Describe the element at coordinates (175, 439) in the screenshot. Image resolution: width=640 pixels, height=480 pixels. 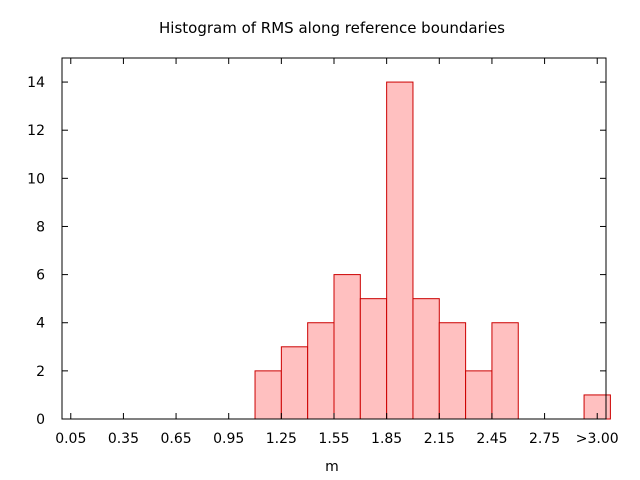
I see `x-tick-label-2: 0.65` at that location.